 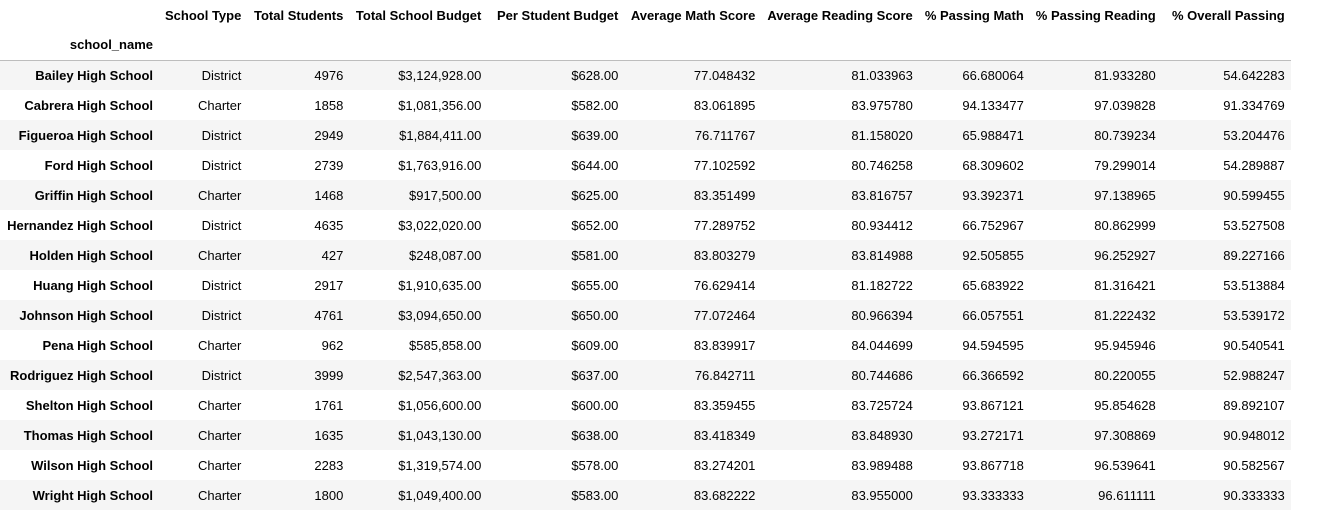 I want to click on row-label-school-name: Holden High School, so click(x=91, y=255).